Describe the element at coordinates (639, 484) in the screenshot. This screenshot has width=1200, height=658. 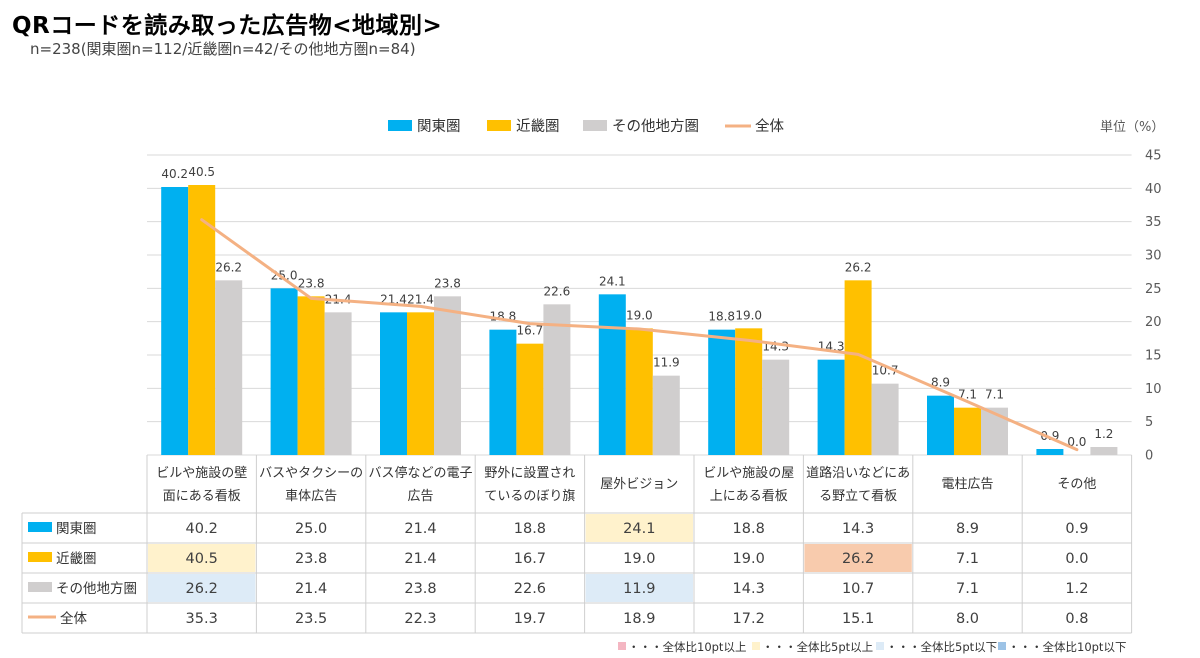
I see `category-label: 屋外ビジョン` at that location.